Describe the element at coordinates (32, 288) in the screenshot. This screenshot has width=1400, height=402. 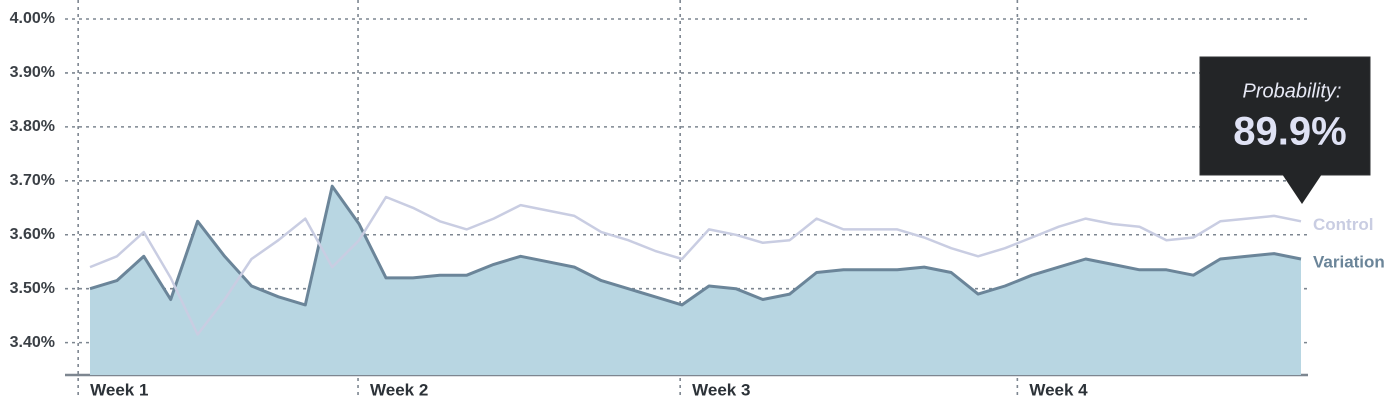
I see `y-tick-label: 3.50%` at that location.